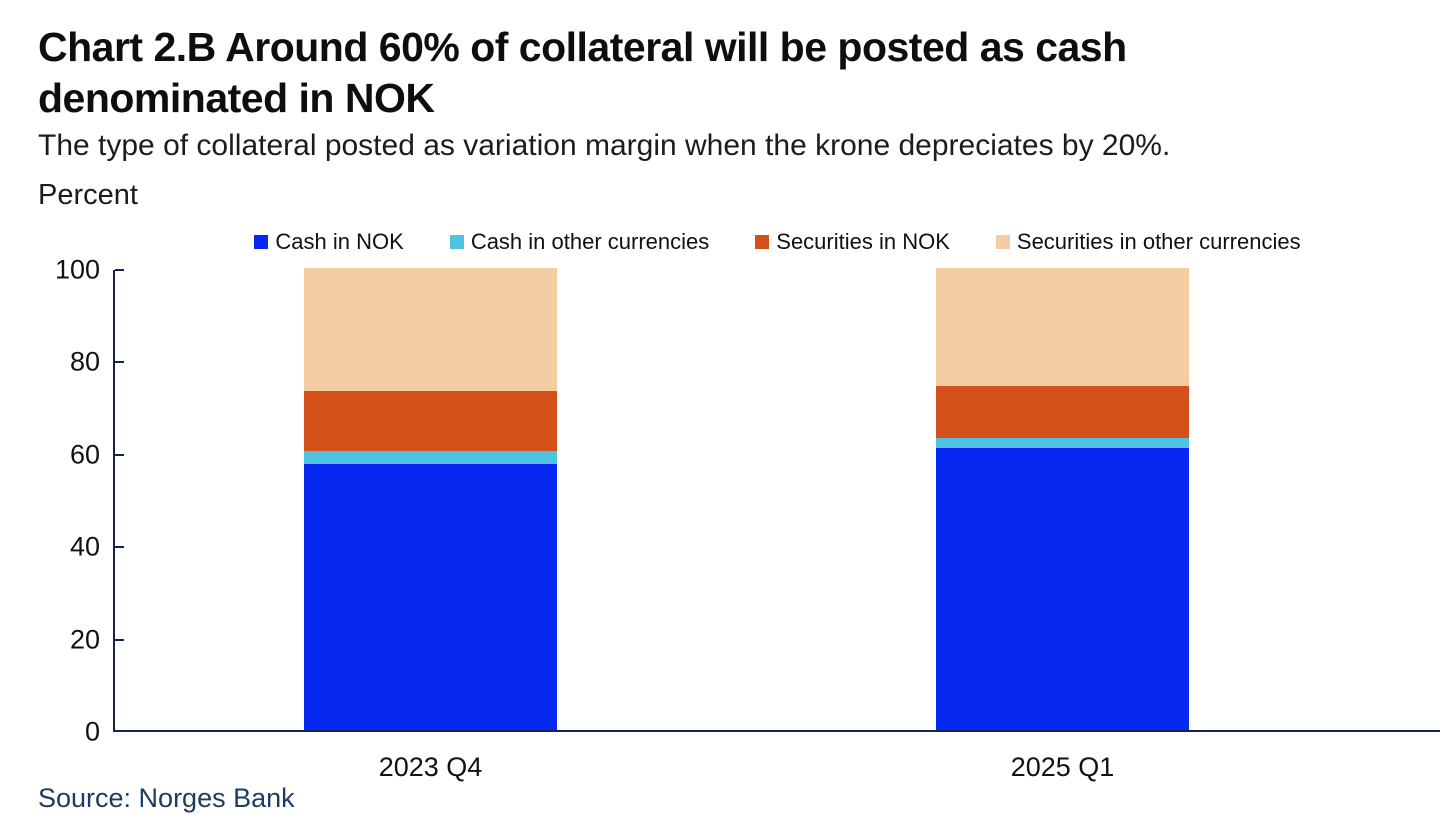  Describe the element at coordinates (430, 767) in the screenshot. I see `x-axis-label: 2023 Q4` at that location.